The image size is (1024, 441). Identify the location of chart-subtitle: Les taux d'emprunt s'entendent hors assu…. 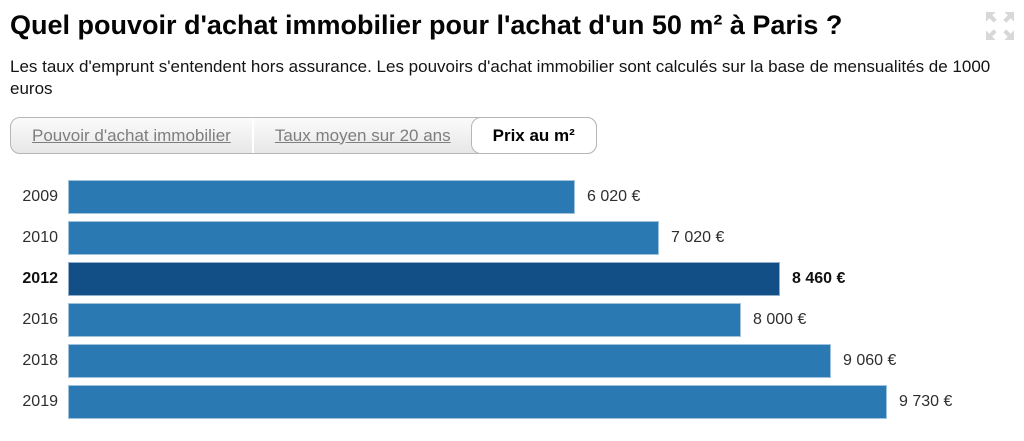
(500, 78).